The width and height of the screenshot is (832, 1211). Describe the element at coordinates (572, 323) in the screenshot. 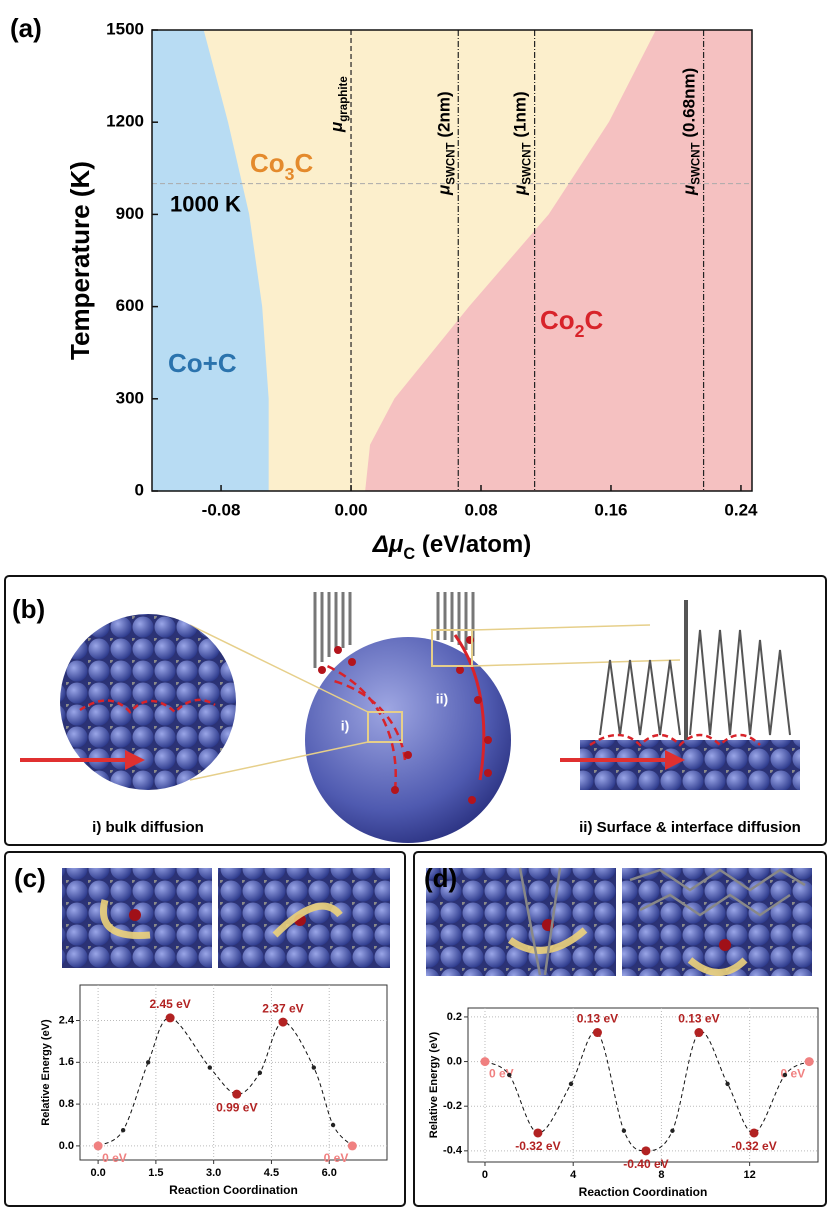

I see `region-label: Co2C` at that location.